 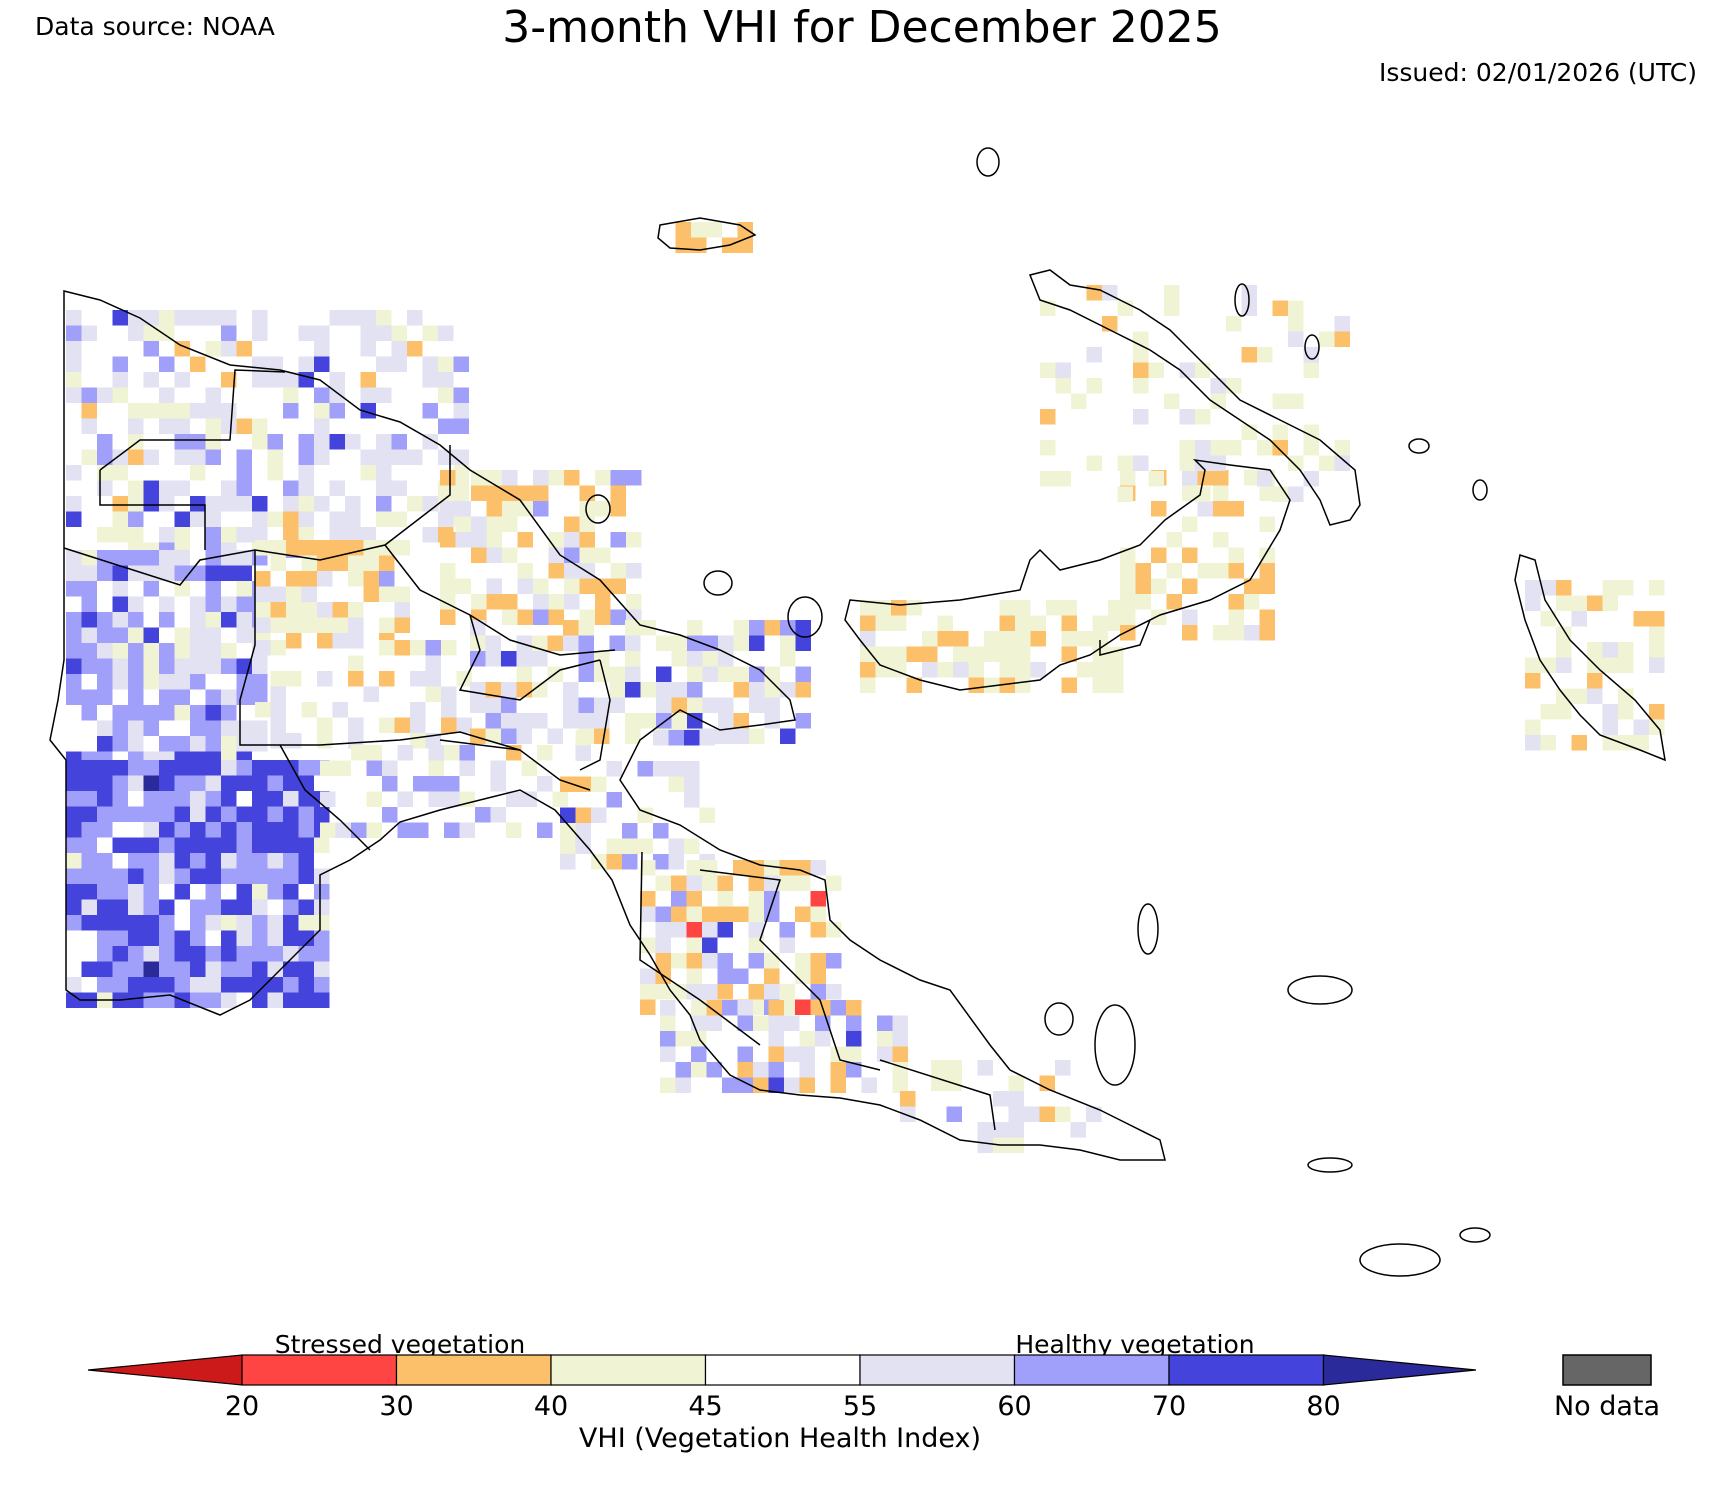 I want to click on nodata-label: No data, so click(x=1607, y=1406).